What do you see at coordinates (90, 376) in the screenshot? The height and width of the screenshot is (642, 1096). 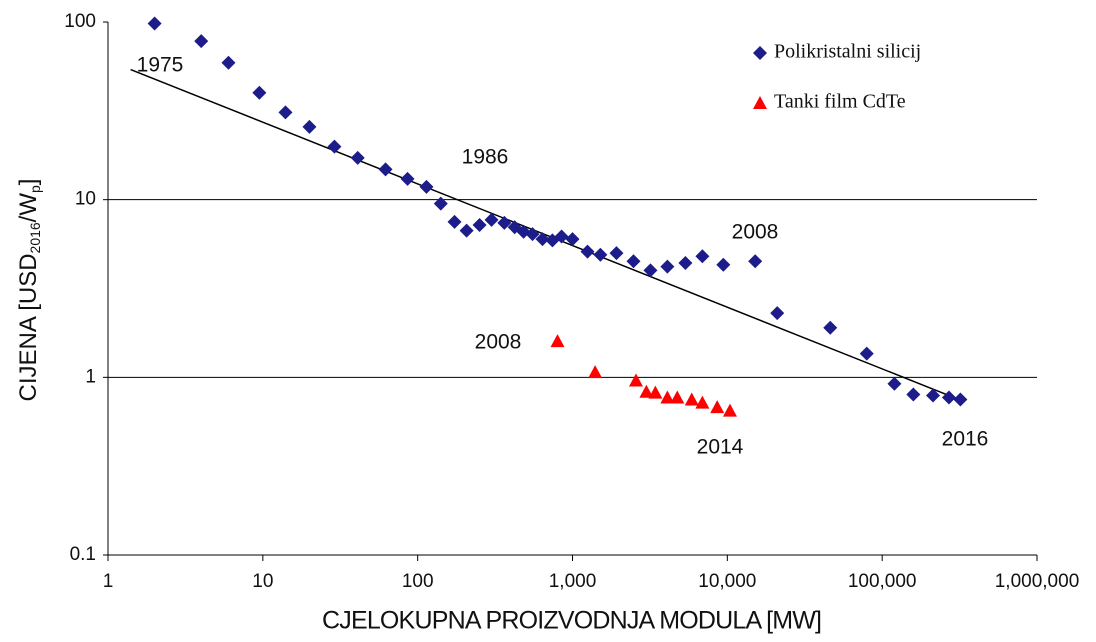 I see `y-tick-label: 1` at bounding box center [90, 376].